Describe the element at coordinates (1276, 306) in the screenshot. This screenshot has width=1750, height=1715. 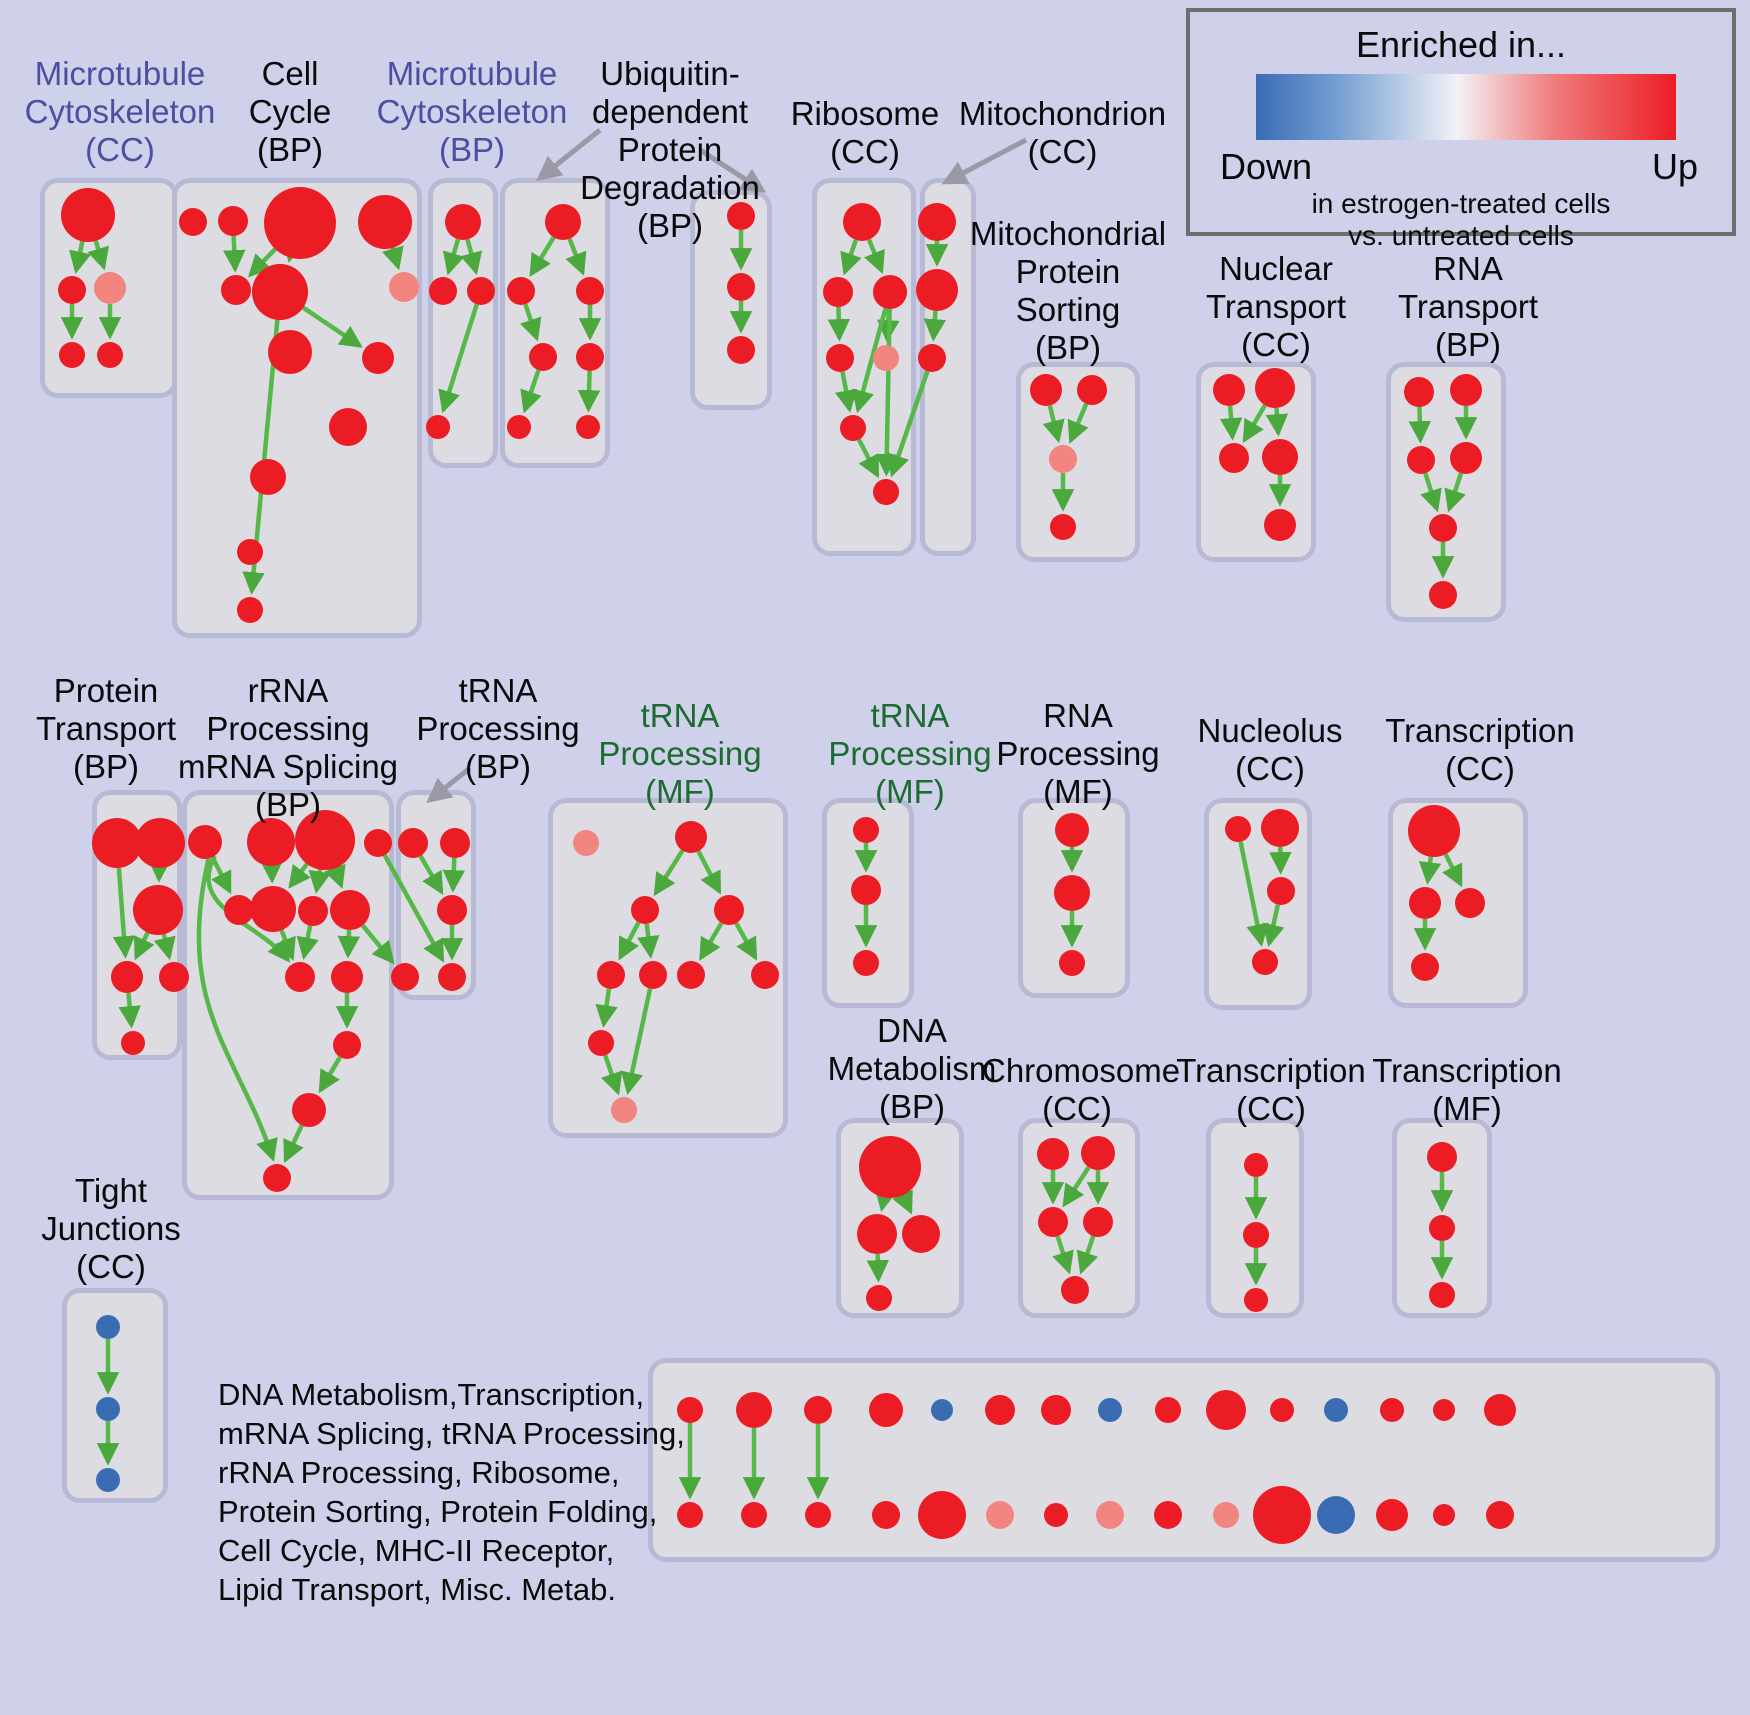
I see `label-nuclear-transport-cc: Nuclear Transport (CC)` at that location.